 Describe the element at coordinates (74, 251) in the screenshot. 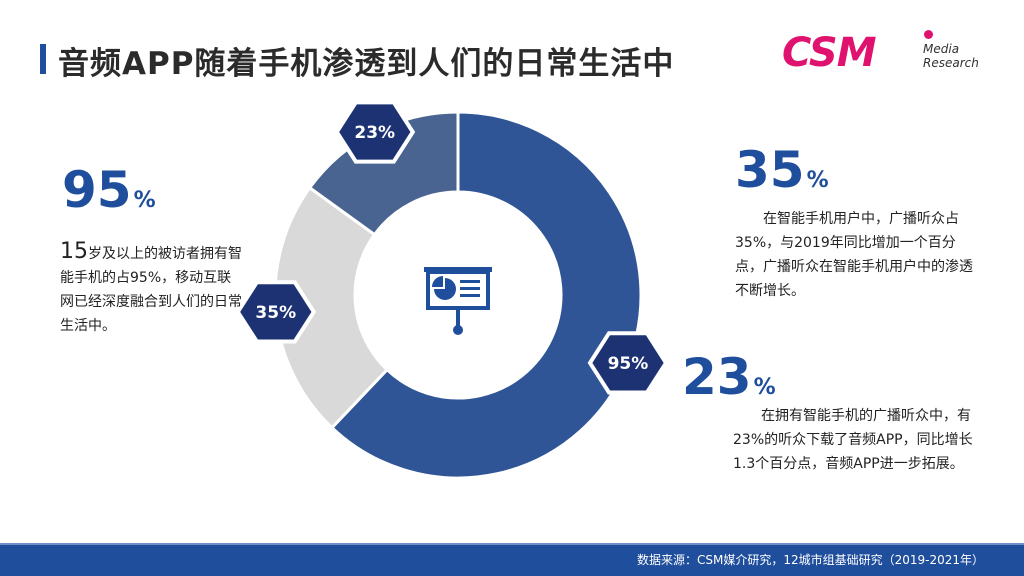

I see `left-stat-lead: 15` at that location.